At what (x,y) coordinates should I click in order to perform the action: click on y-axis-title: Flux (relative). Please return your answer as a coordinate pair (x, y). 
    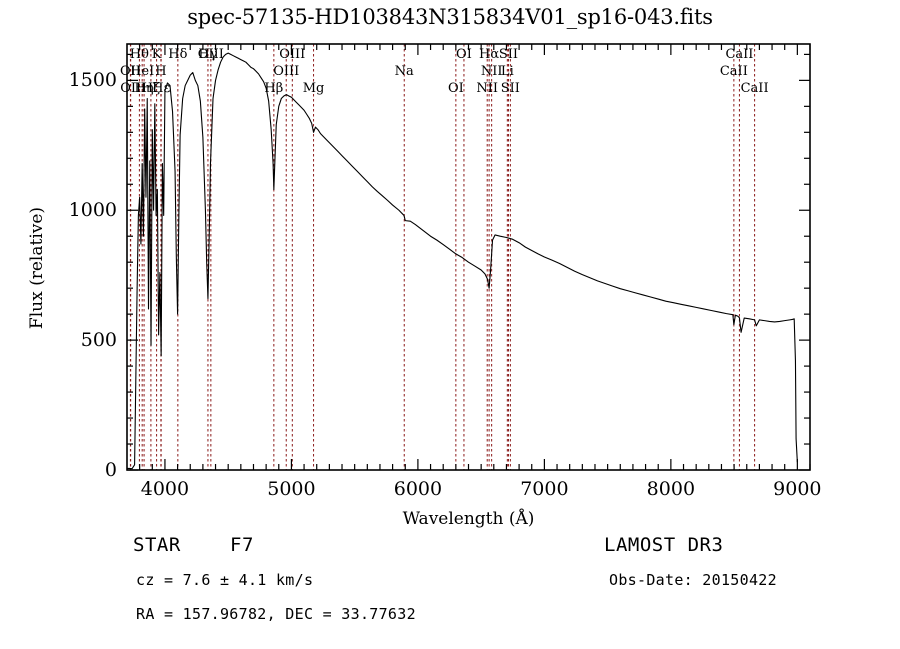
    Looking at the image, I should click on (37, 268).